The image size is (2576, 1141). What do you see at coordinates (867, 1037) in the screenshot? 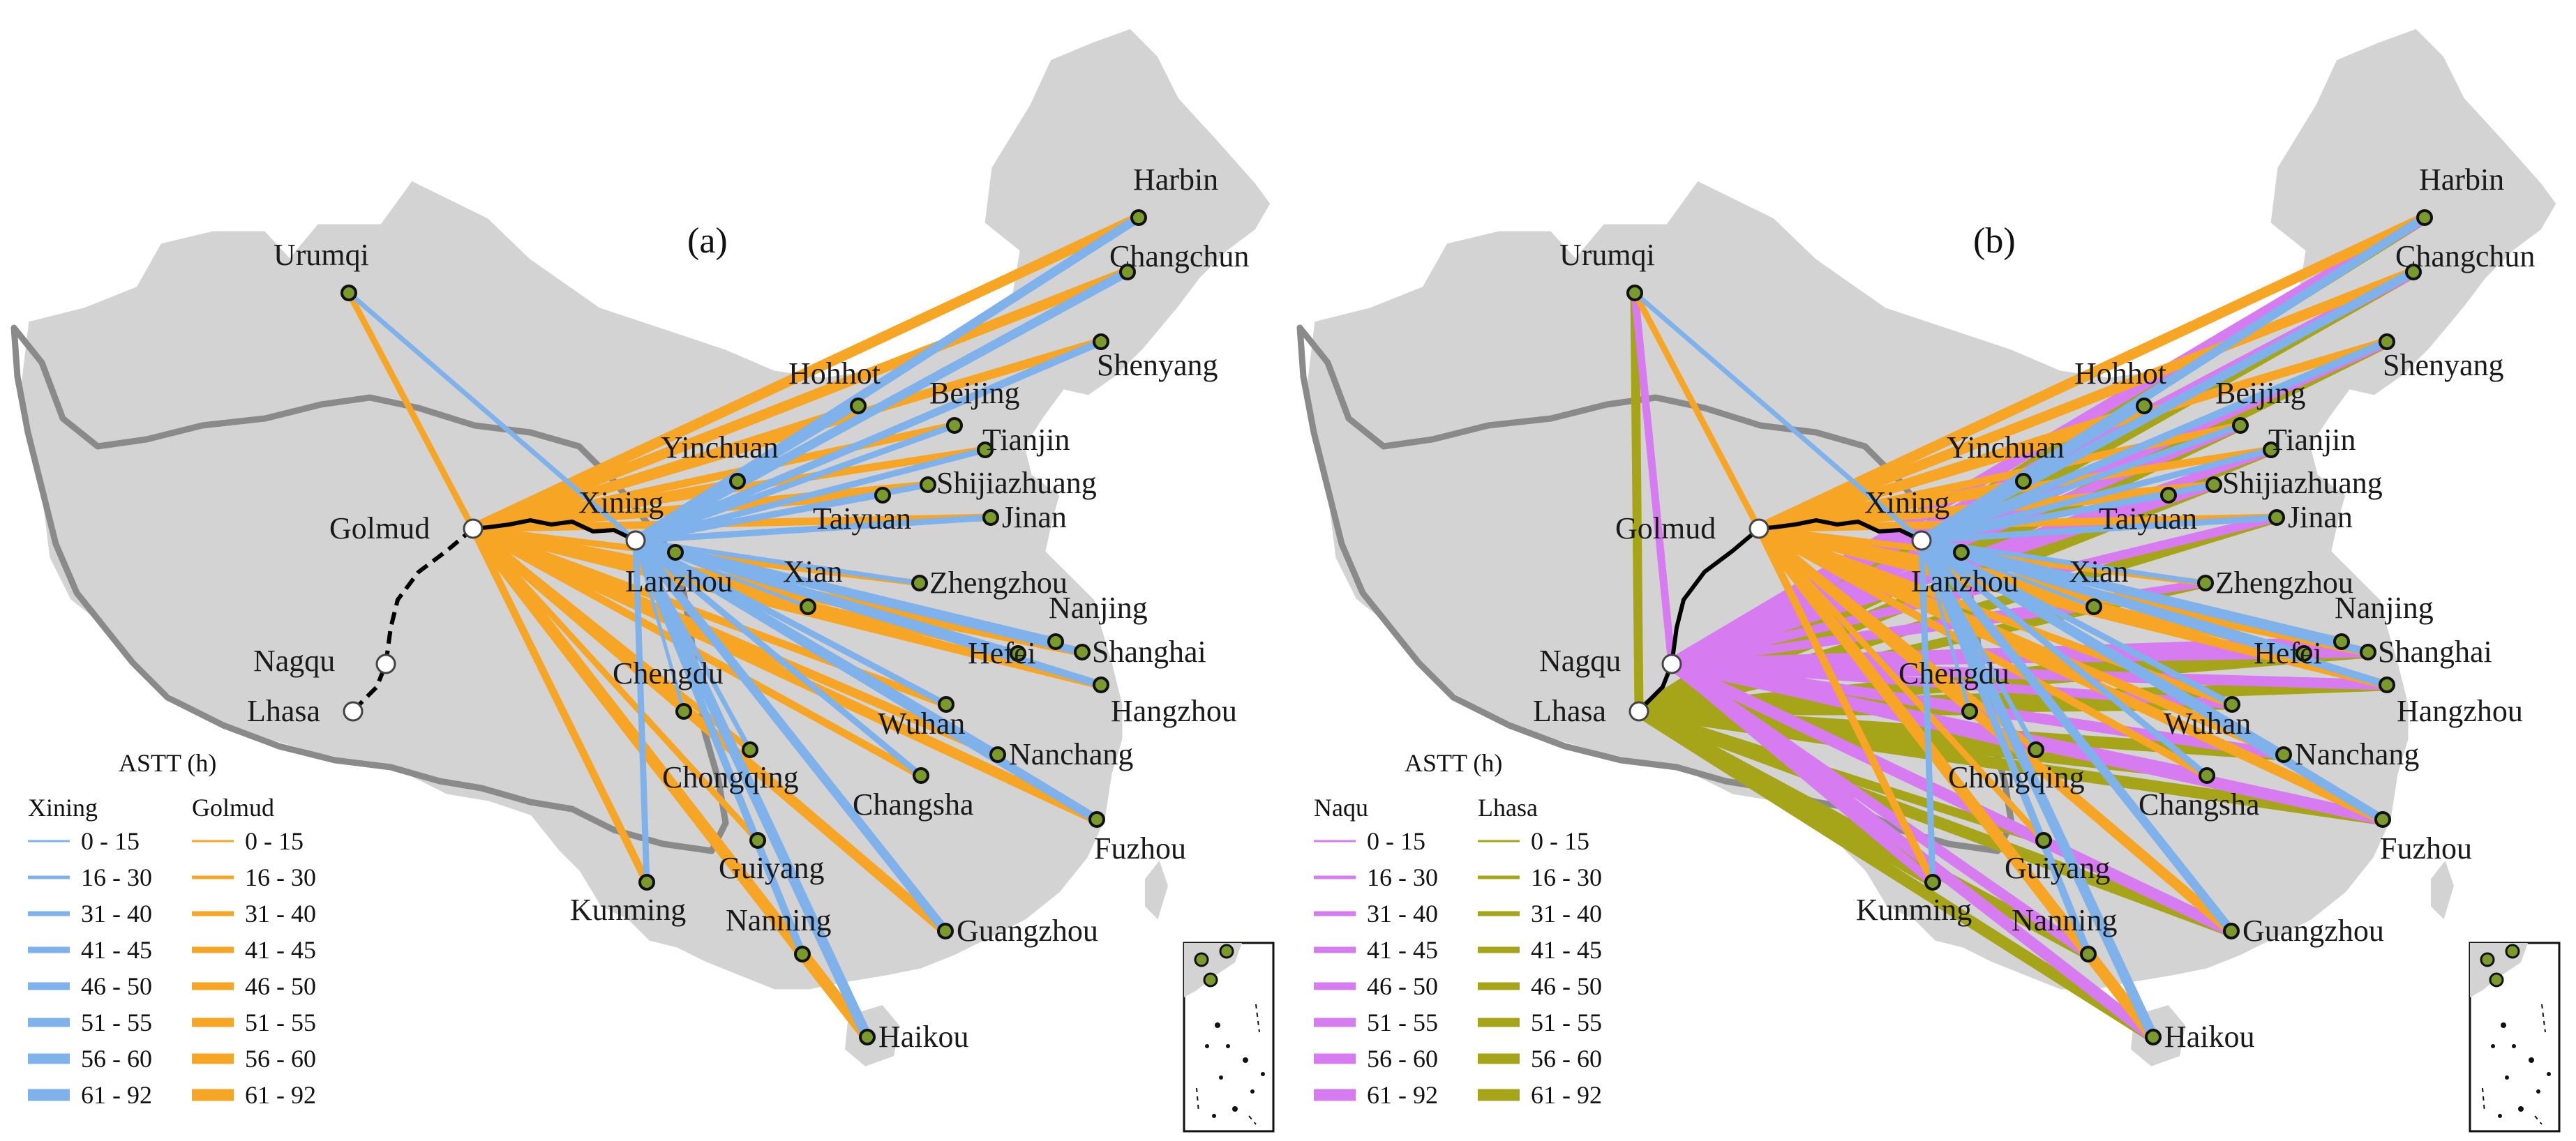
I see `city-marker-haikou` at bounding box center [867, 1037].